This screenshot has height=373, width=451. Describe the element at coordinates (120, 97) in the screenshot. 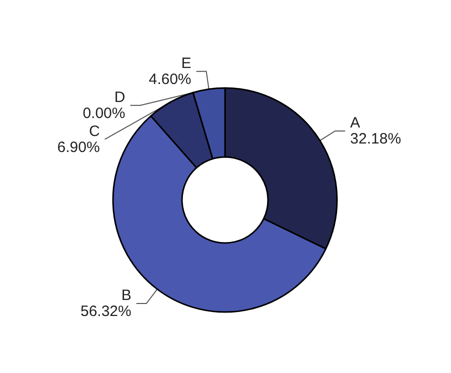

I see `legend-label: D` at that location.